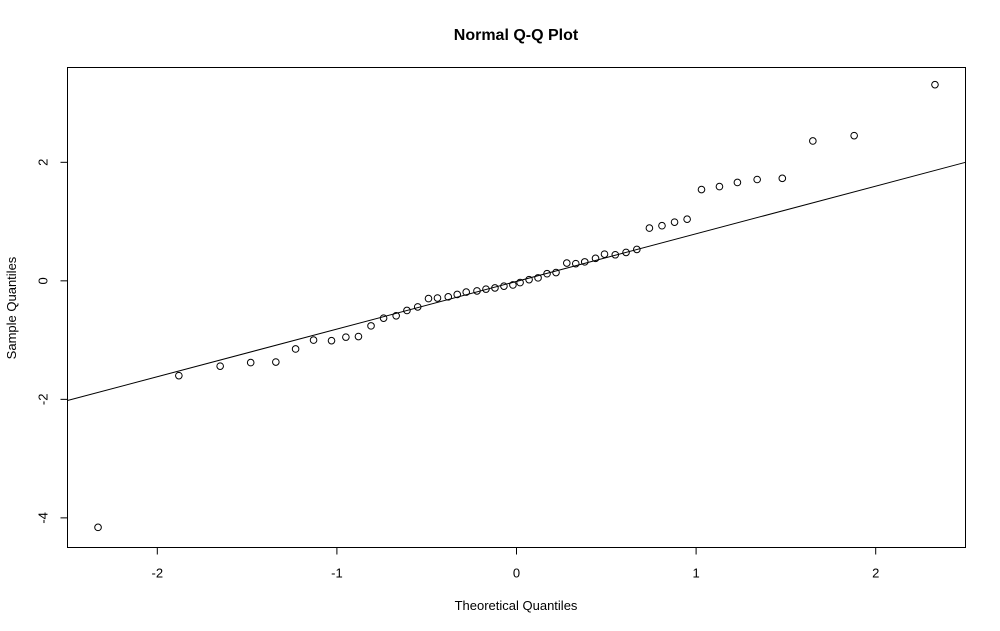  I want to click on x-axis-title: Theoretical Quantiles, so click(516, 605).